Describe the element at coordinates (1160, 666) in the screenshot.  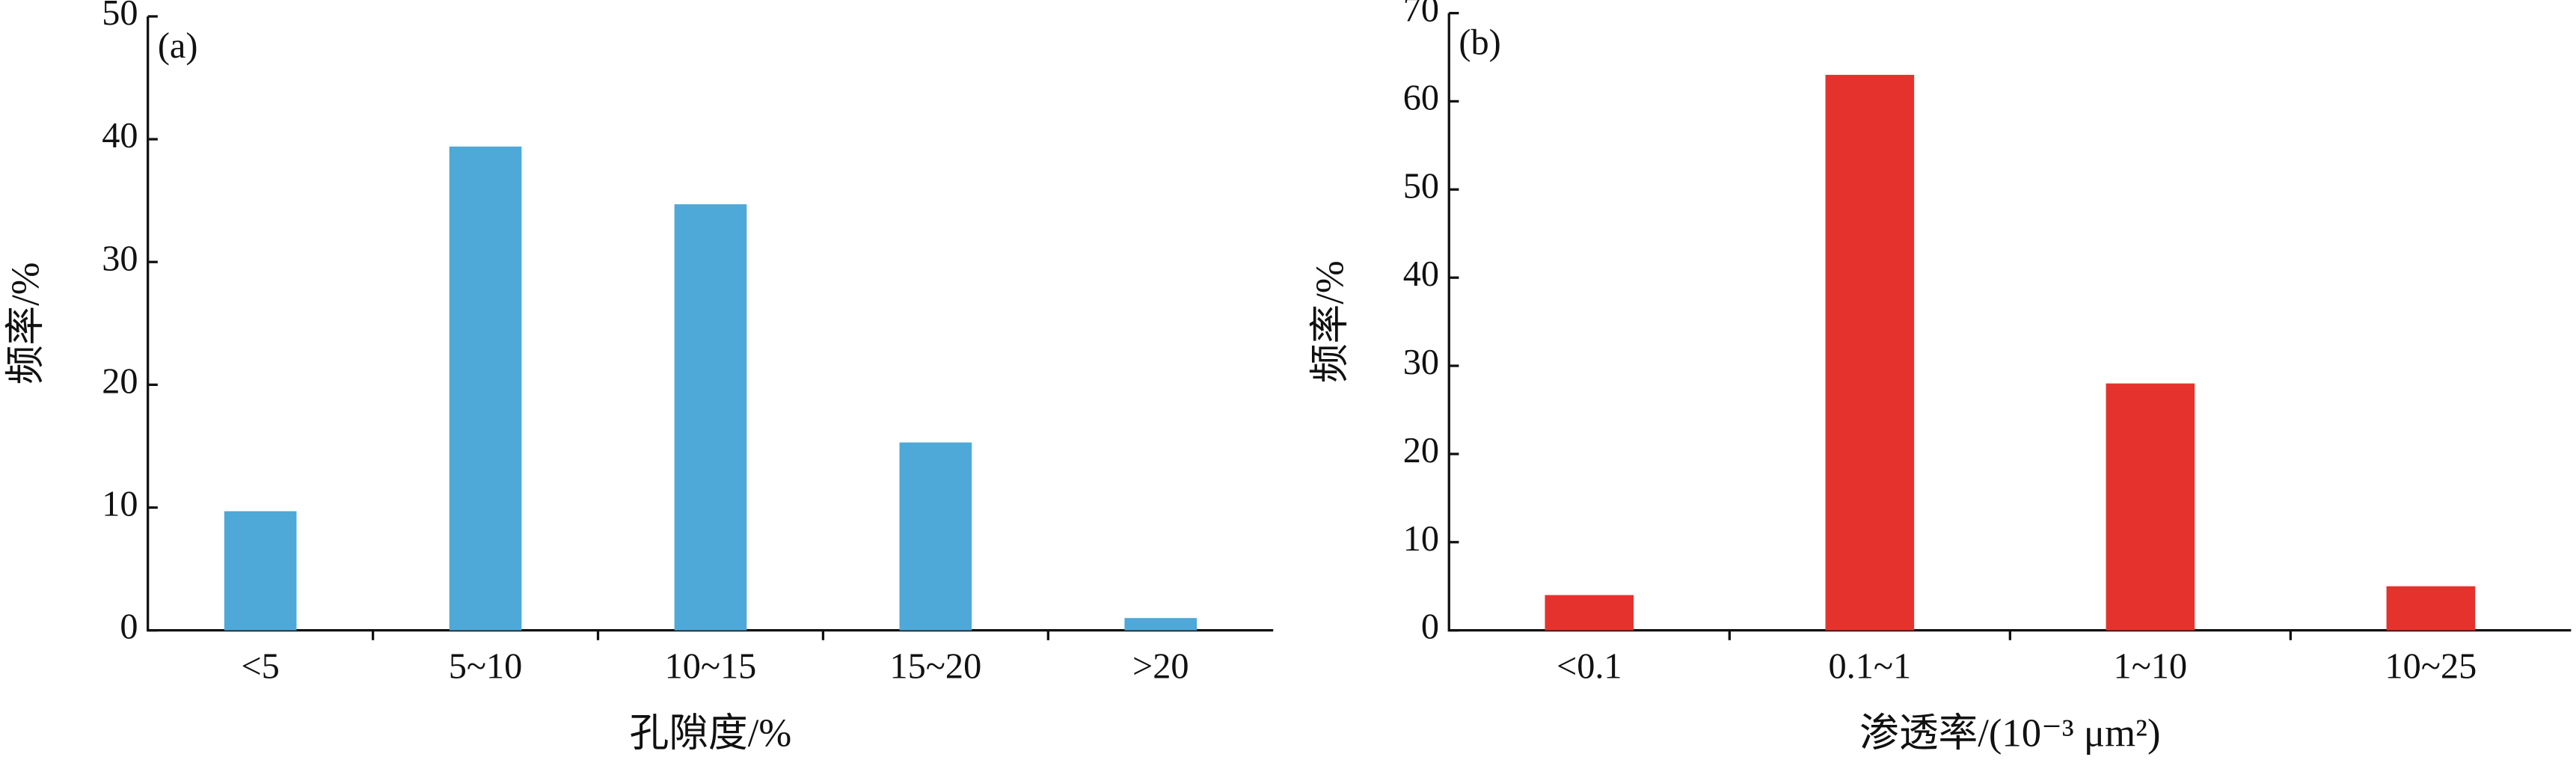
I see `x-tick-label: >20` at that location.